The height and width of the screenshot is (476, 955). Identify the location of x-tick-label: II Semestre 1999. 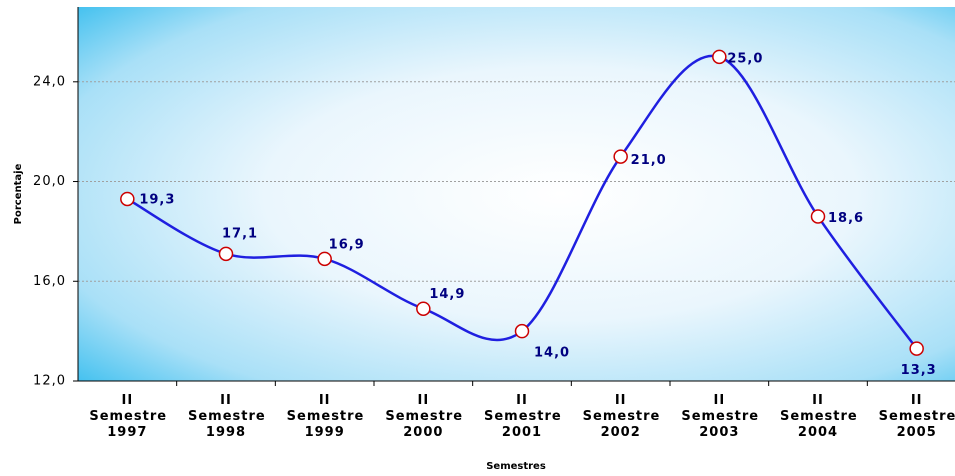
(325, 416).